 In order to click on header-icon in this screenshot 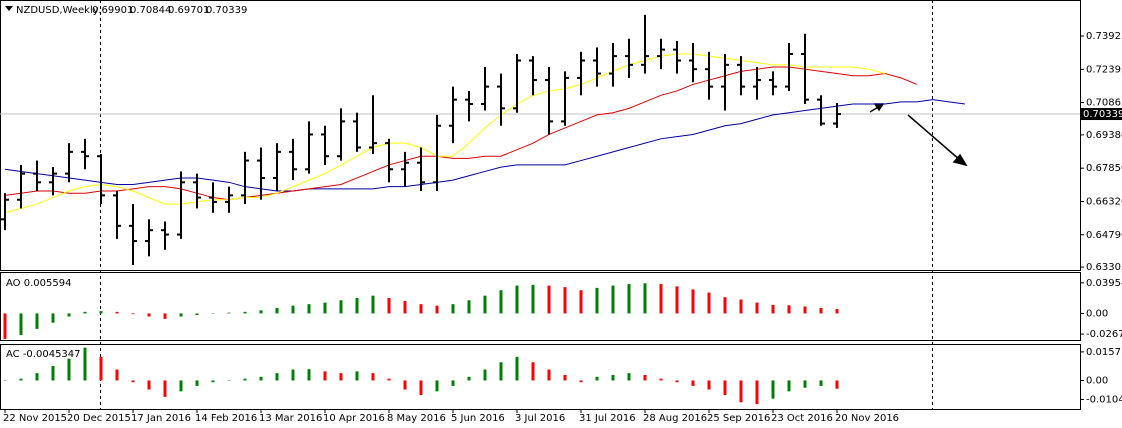, I will do `click(9, 8)`.